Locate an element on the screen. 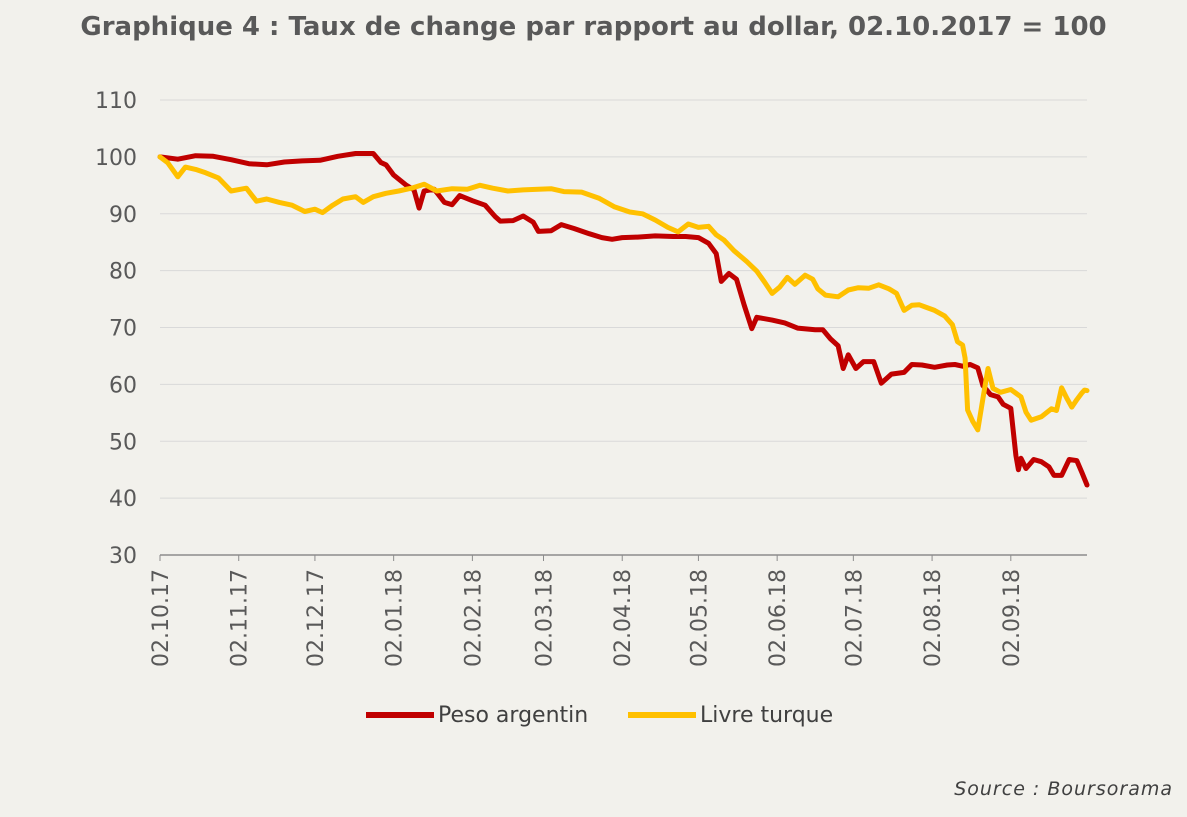 The image size is (1187, 817). x-tick-label: 02.12.17 is located at coordinates (316, 618).